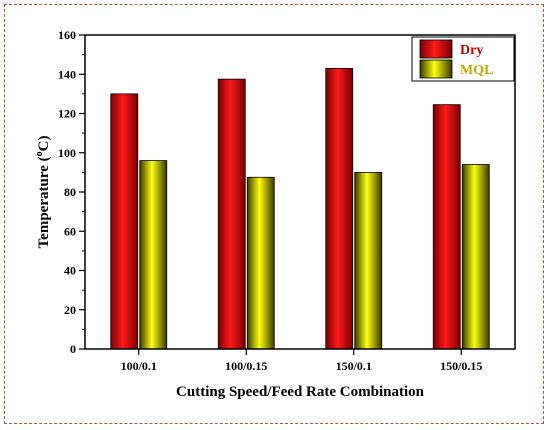 Image resolution: width=550 pixels, height=430 pixels. Describe the element at coordinates (73, 349) in the screenshot. I see `y-tick-label: 0` at that location.